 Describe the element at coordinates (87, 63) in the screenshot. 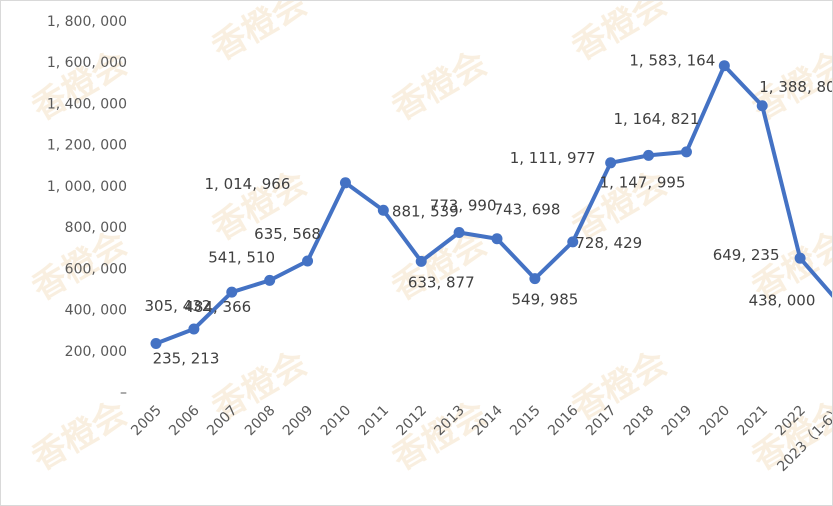

I see `y-tick-label: 1, 600, 000` at that location.